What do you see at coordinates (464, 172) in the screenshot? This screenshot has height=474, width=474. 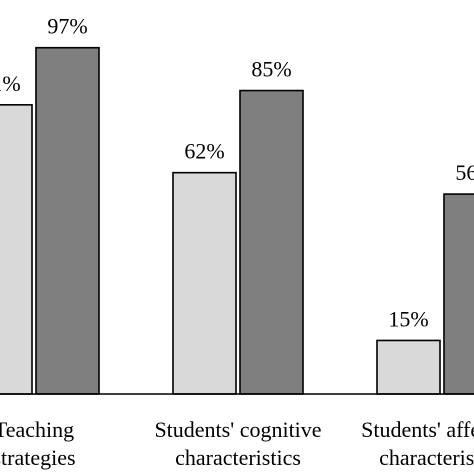 I see `value-label-3-2: 56%` at bounding box center [464, 172].